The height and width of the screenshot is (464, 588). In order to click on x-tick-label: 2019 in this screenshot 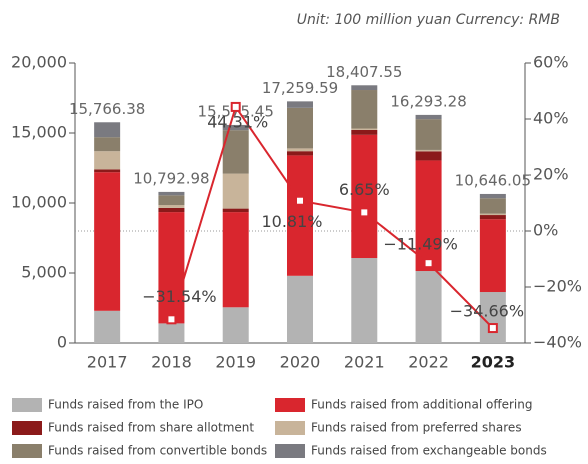, I will do `click(235, 362)`.